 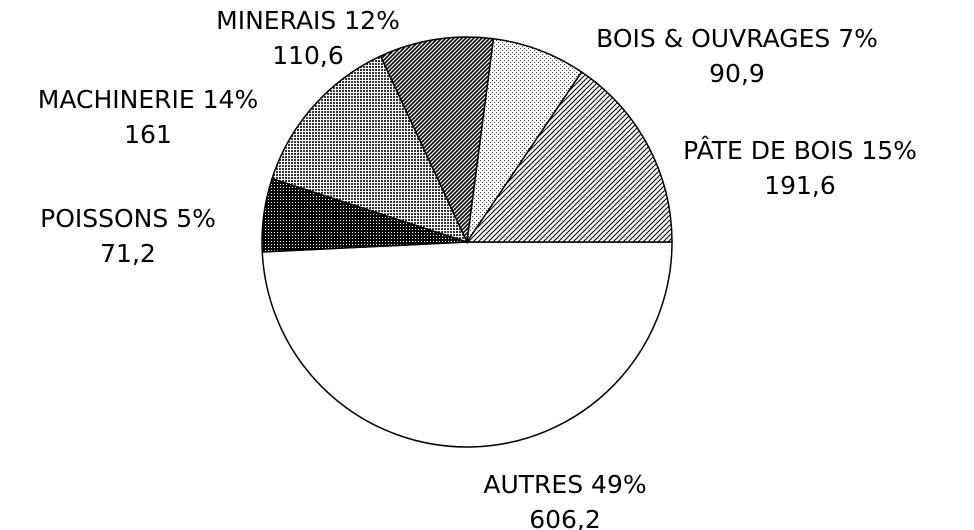 I want to click on value-label: 161, so click(x=148, y=134).